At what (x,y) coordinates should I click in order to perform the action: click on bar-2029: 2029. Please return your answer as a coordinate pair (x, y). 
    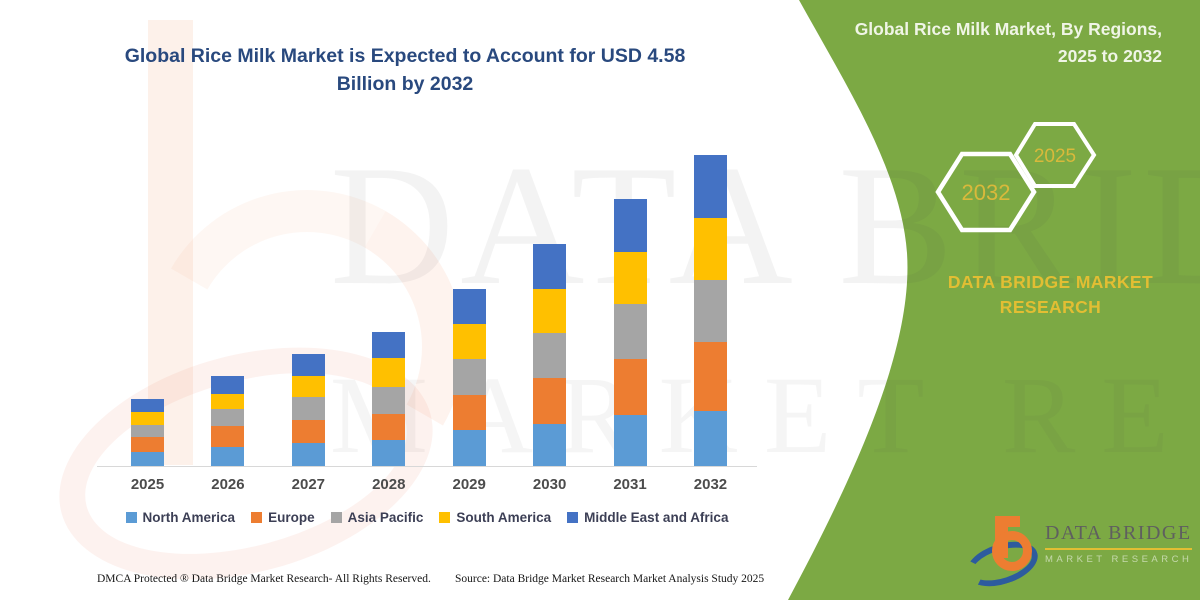
    Looking at the image, I should click on (469, 323).